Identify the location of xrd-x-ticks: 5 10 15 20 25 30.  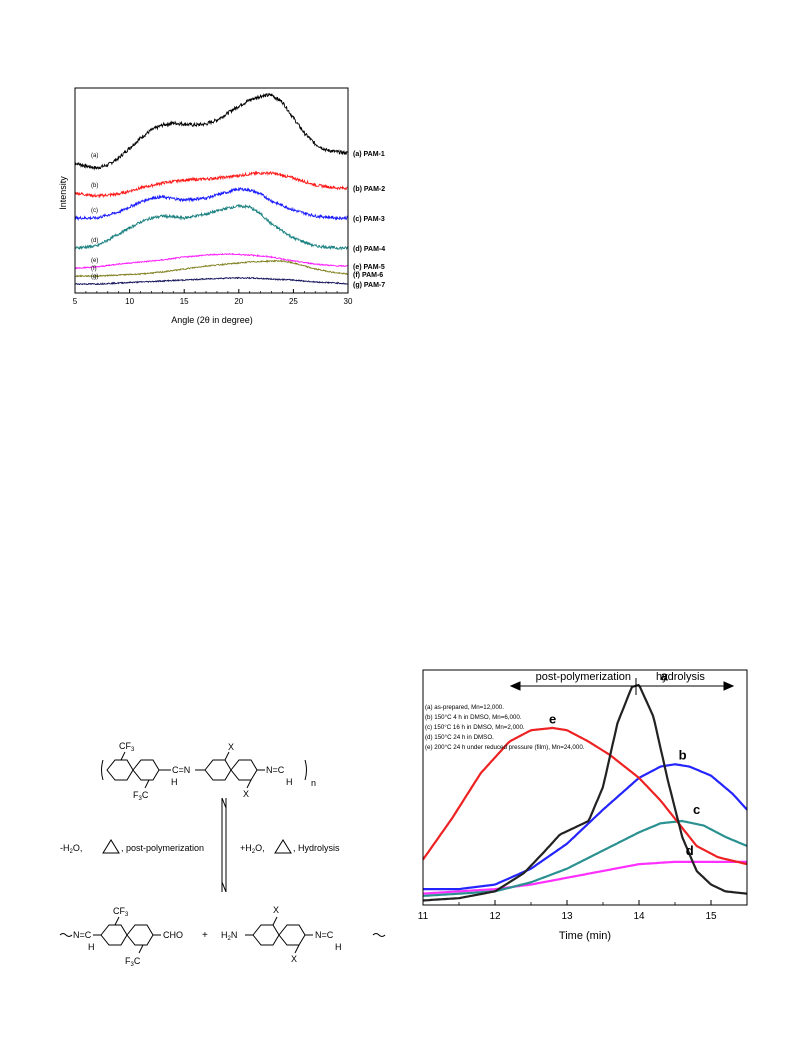
(213, 297).